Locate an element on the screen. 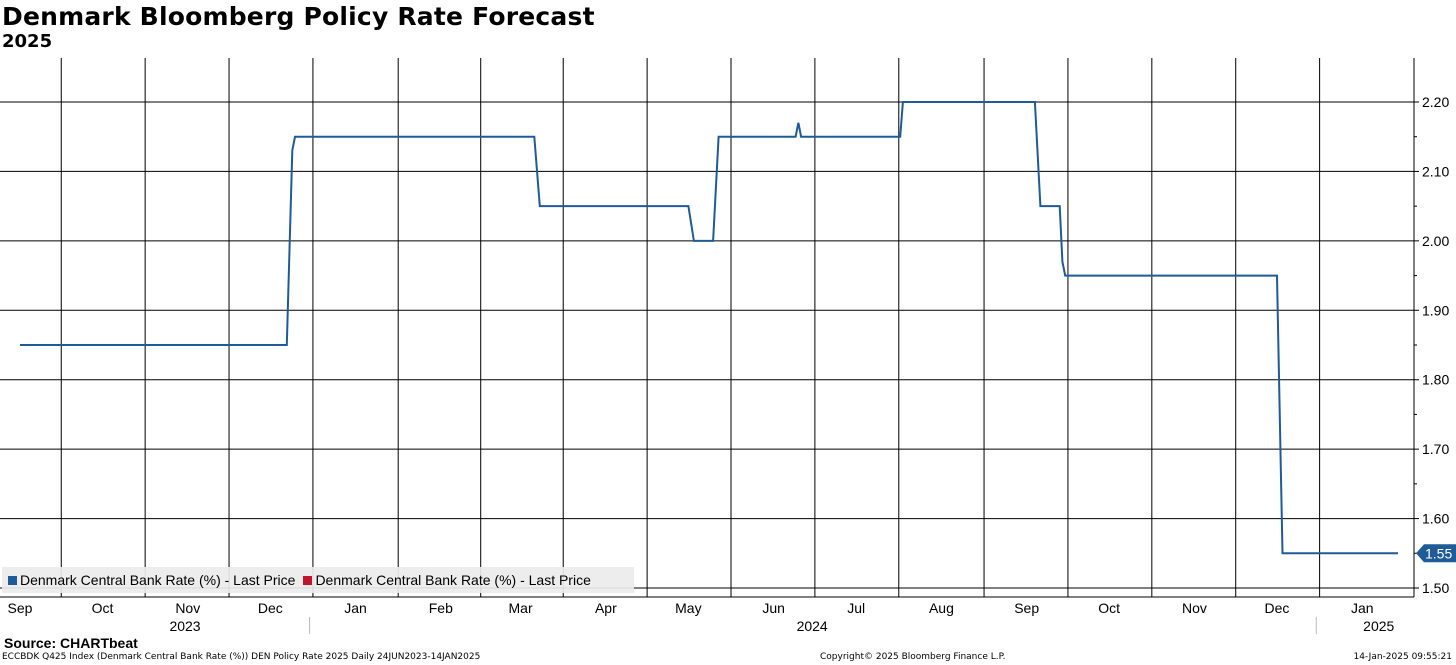 The height and width of the screenshot is (665, 1456). x-tick-label: Apr is located at coordinates (606, 608).